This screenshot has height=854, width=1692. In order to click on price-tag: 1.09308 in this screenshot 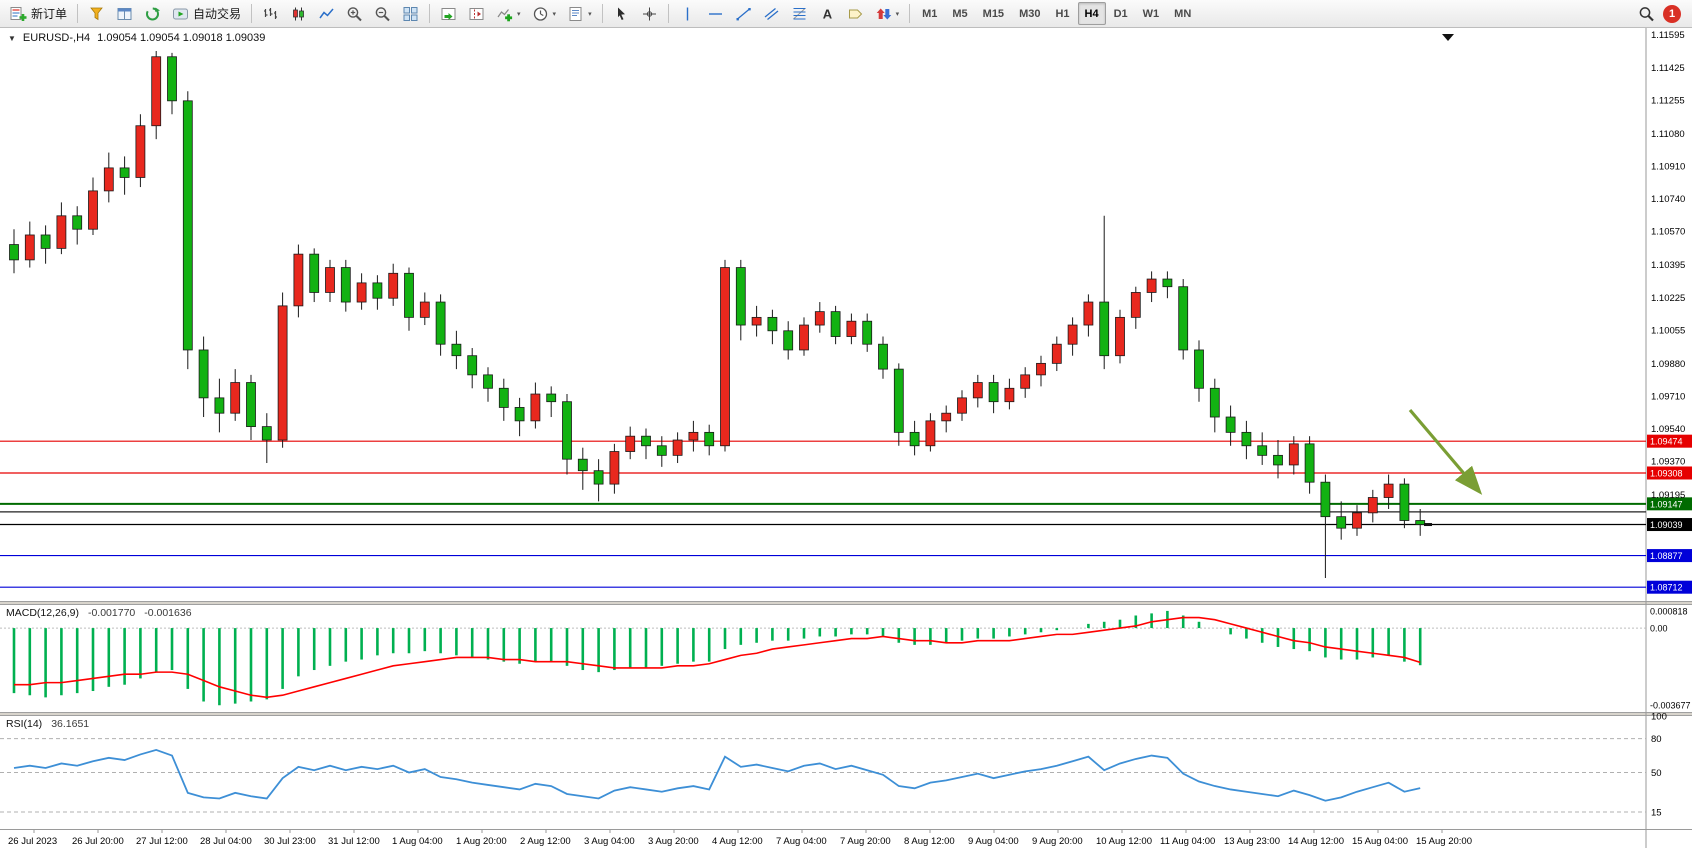, I will do `click(1669, 473)`.